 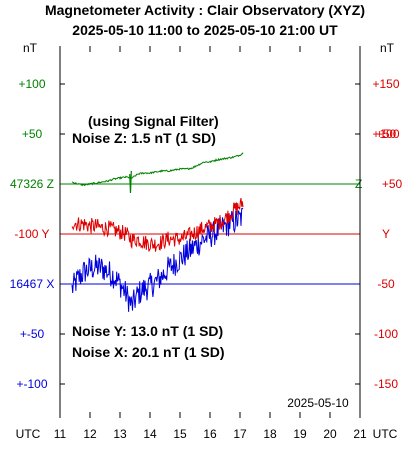 What do you see at coordinates (205, 30) in the screenshot?
I see `chart-subtitle: 2025-05-10 11:00 to 2025-05-10 21:00 UT` at bounding box center [205, 30].